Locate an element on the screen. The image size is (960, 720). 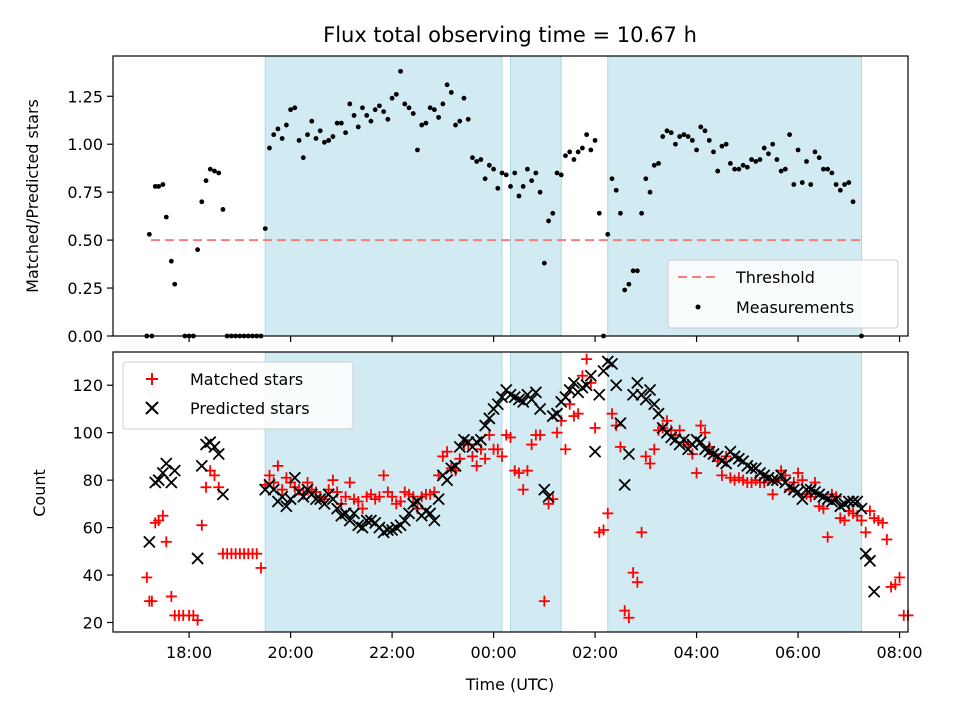
y-tick-label: 20 is located at coordinates (93, 623).